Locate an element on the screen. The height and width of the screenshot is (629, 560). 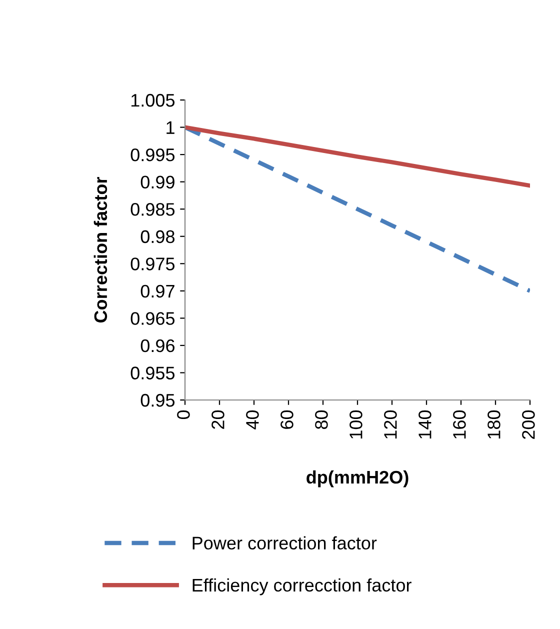
y-tick-label: 1.005 is located at coordinates (153, 100).